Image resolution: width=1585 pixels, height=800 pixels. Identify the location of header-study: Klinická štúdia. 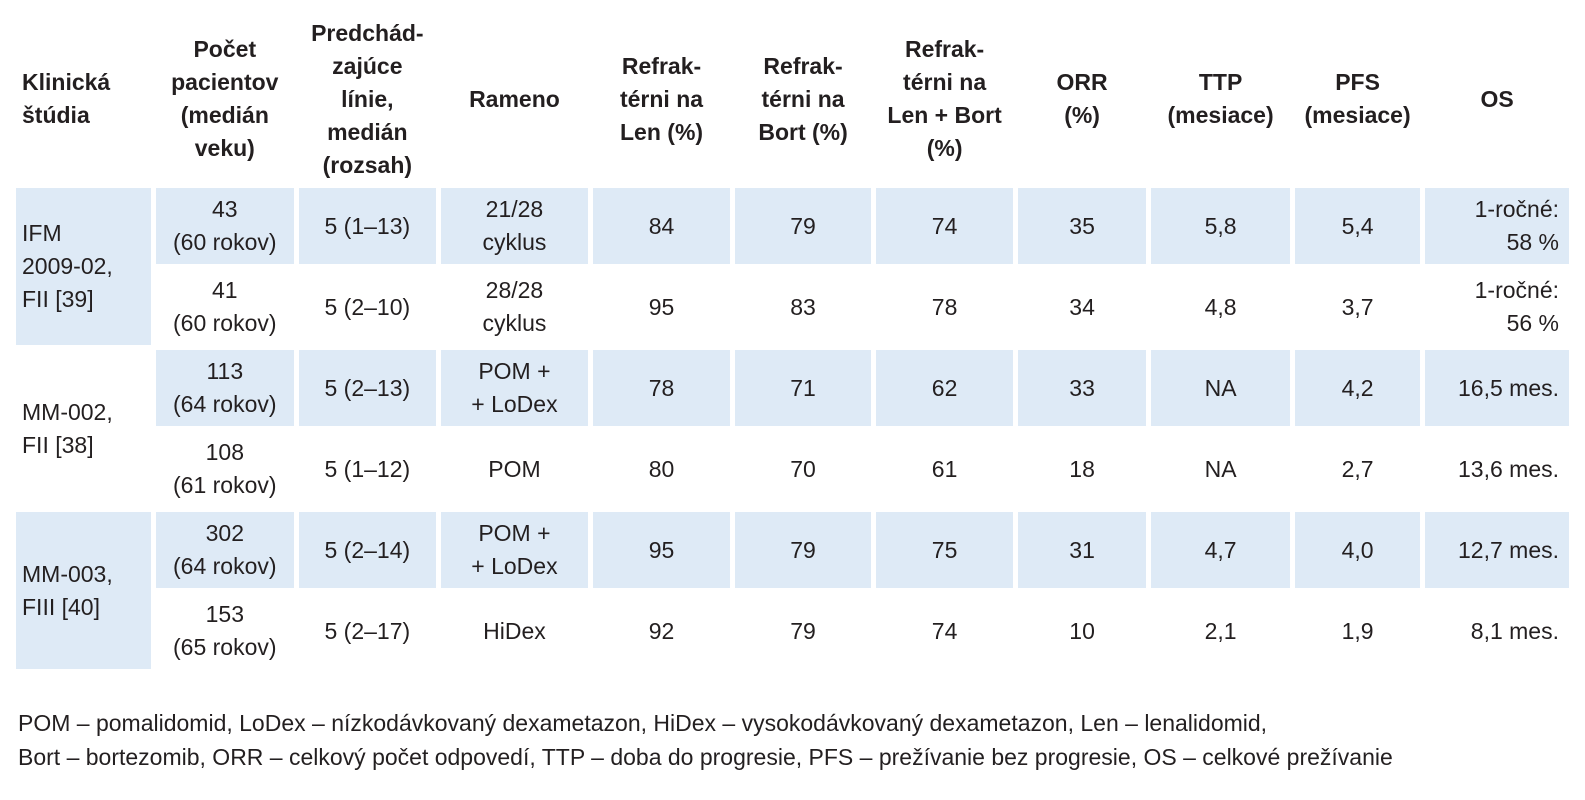
(83, 99).